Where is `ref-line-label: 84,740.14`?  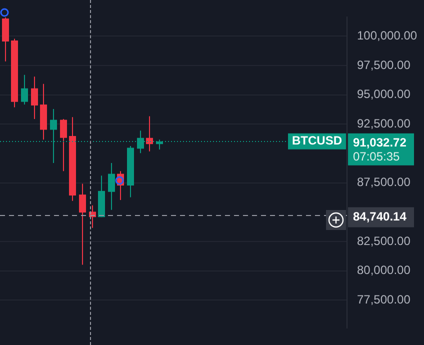 ref-line-label: 84,740.14 is located at coordinates (380, 217).